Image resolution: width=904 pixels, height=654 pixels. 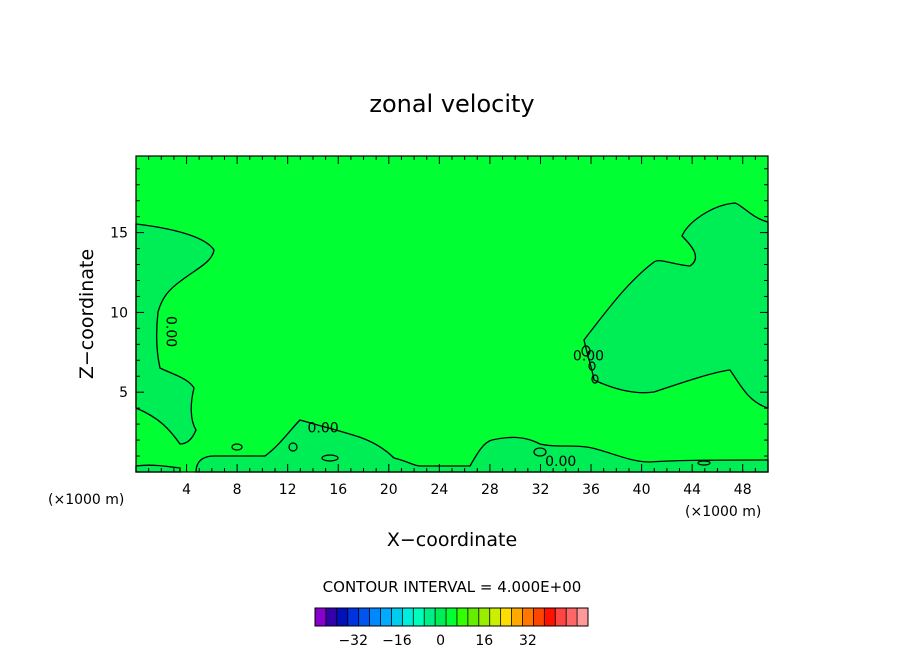 What do you see at coordinates (288, 490) in the screenshot?
I see `x-tick-label: 12` at bounding box center [288, 490].